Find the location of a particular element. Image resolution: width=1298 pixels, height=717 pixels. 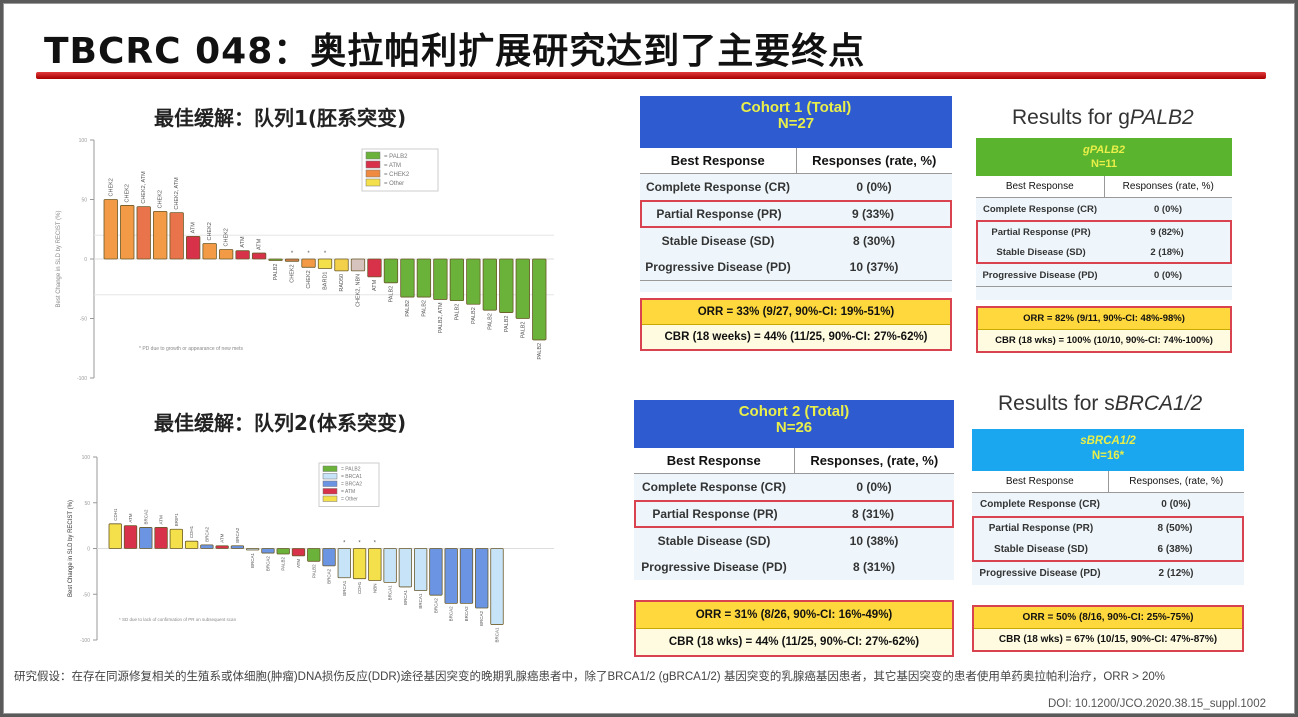

table-row: Progressive Disease (PD) 0 (0%) is located at coordinates (1104, 275).